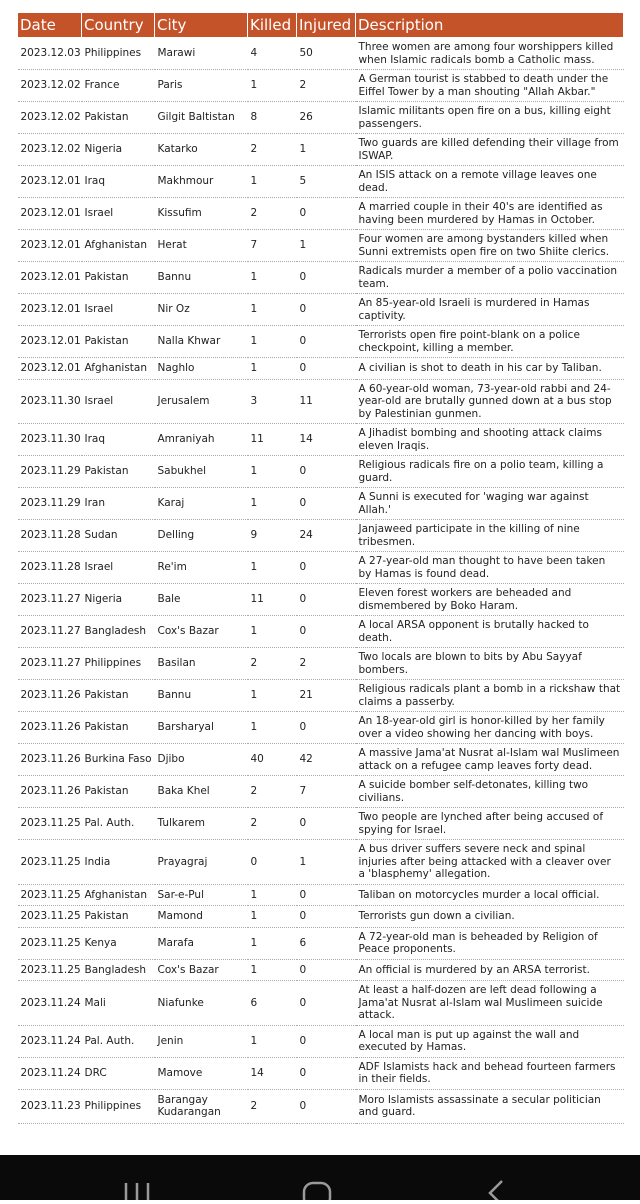  I want to click on killed-cell: 0, so click(272, 862).